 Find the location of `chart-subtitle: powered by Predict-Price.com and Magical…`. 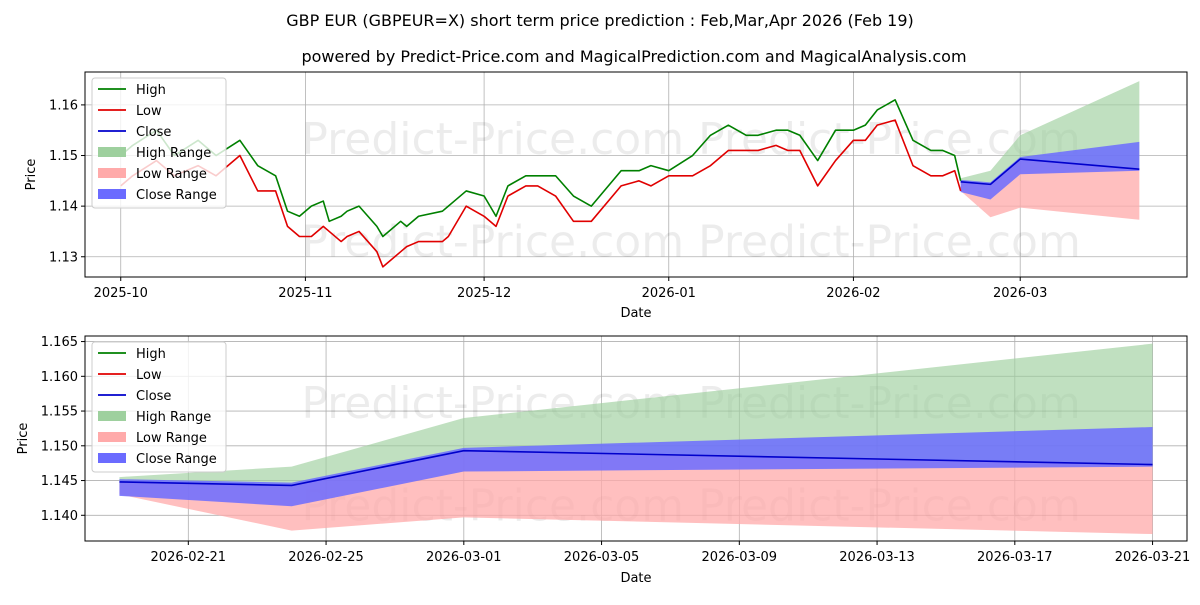

chart-subtitle: powered by Predict-Price.com and Magical… is located at coordinates (633, 56).